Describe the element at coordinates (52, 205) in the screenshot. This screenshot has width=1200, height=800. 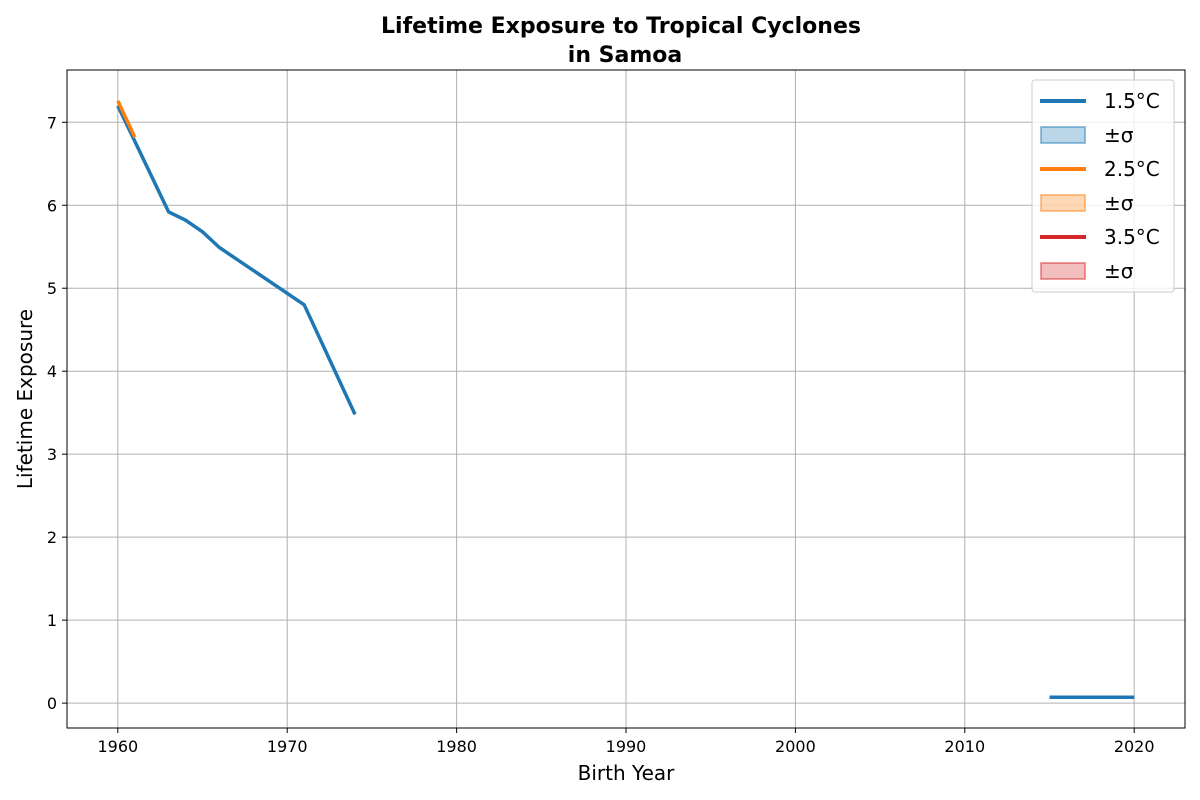
I see `y-tick-label: 6` at that location.